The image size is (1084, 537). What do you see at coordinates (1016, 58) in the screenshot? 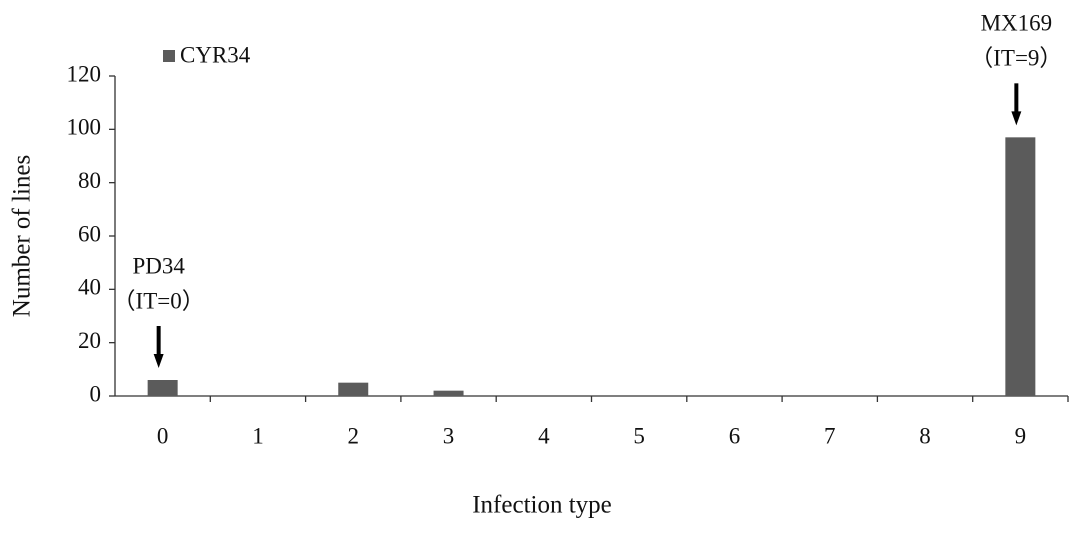
I see `annotation-text: （IT=9）` at bounding box center [1016, 58].